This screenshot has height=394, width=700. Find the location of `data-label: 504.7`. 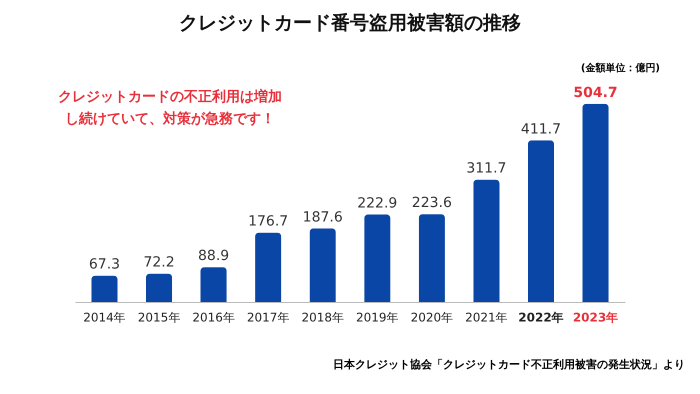

data-label: 504.7 is located at coordinates (595, 92).